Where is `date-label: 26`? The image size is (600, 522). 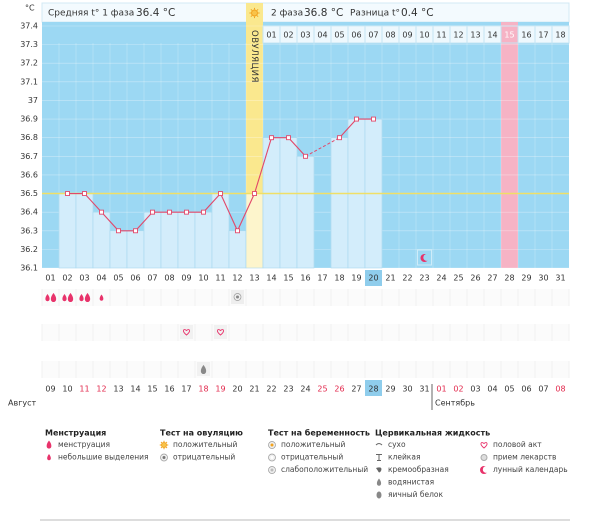 date-label: 26 is located at coordinates (339, 389).